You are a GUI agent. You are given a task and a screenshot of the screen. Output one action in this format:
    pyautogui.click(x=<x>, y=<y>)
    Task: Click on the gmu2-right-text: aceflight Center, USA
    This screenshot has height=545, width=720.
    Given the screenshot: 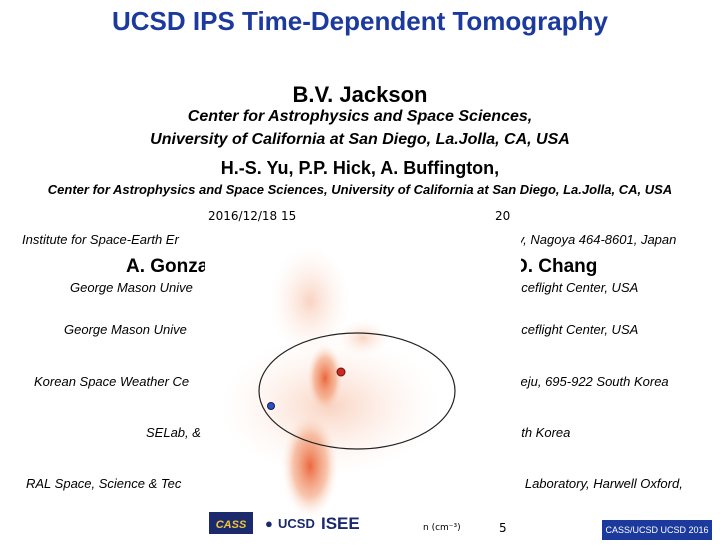 What is the action you would take?
    pyautogui.click(x=576, y=329)
    